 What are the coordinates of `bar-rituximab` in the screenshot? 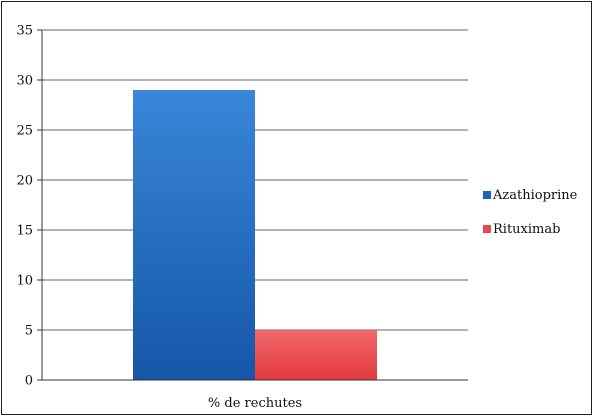 It's located at (316, 355).